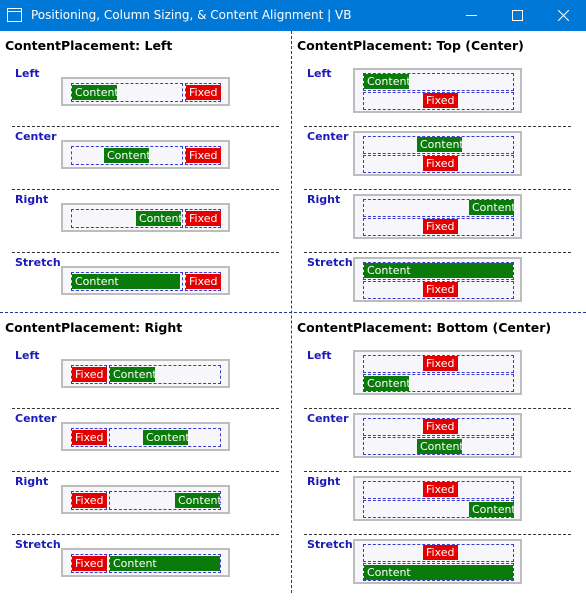 The width and height of the screenshot is (586, 600). I want to click on row-center: Center Content Fixed, so click(145, 160).